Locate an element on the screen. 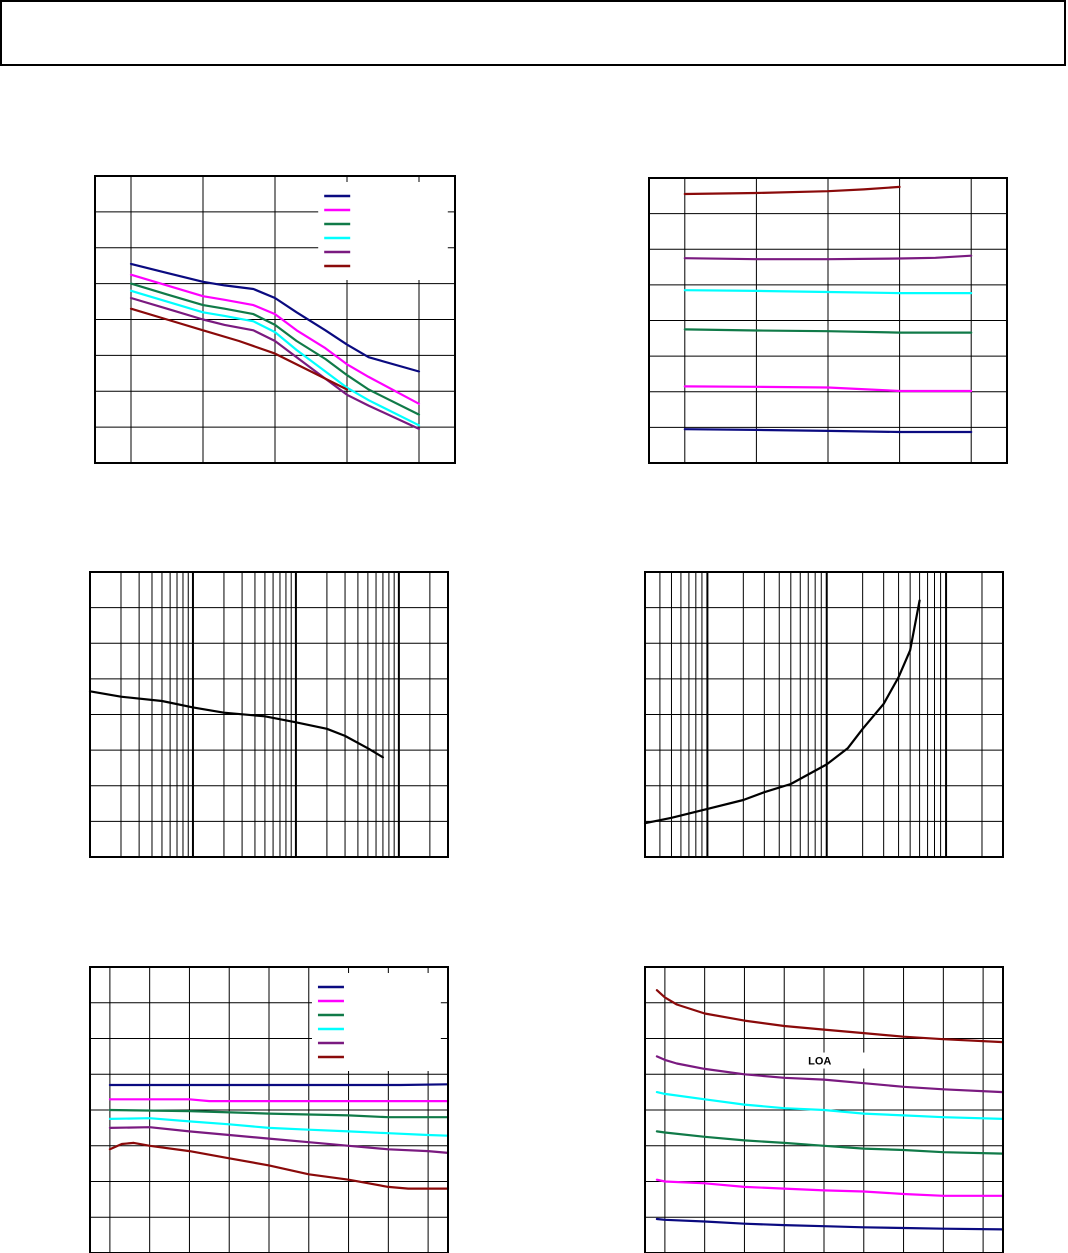 The image size is (1068, 1253). chart-c6: LOA is located at coordinates (824, 1109).